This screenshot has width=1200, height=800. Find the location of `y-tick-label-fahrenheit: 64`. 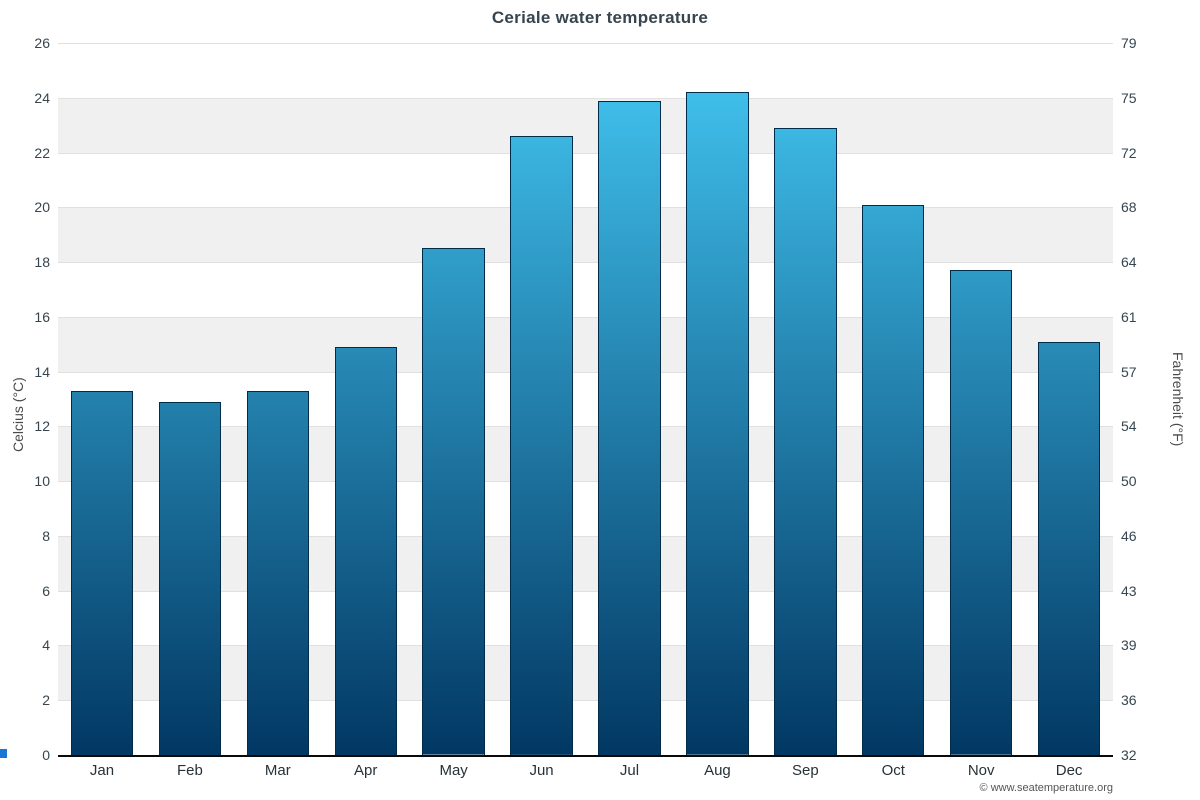

y-tick-label-fahrenheit: 64 is located at coordinates (1129, 262).